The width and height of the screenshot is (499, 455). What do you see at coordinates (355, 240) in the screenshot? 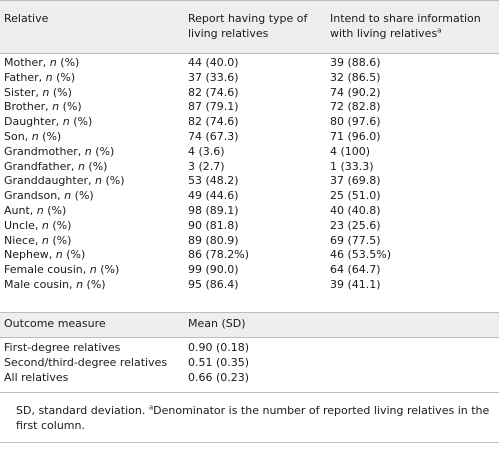
I see `row-share: 69 (77.5)` at bounding box center [355, 240].